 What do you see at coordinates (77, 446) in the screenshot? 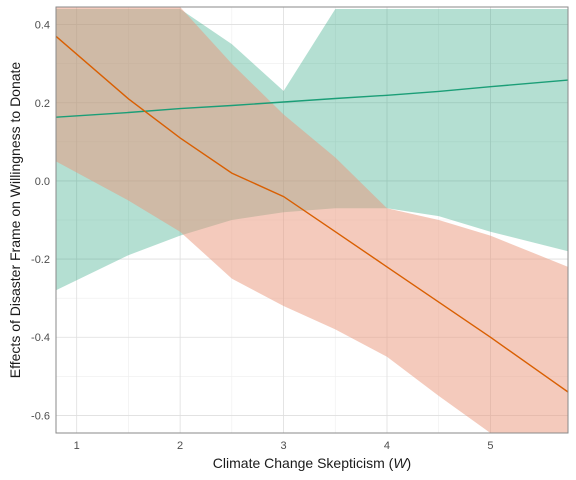
I see `x-tick-label: 1` at bounding box center [77, 446].